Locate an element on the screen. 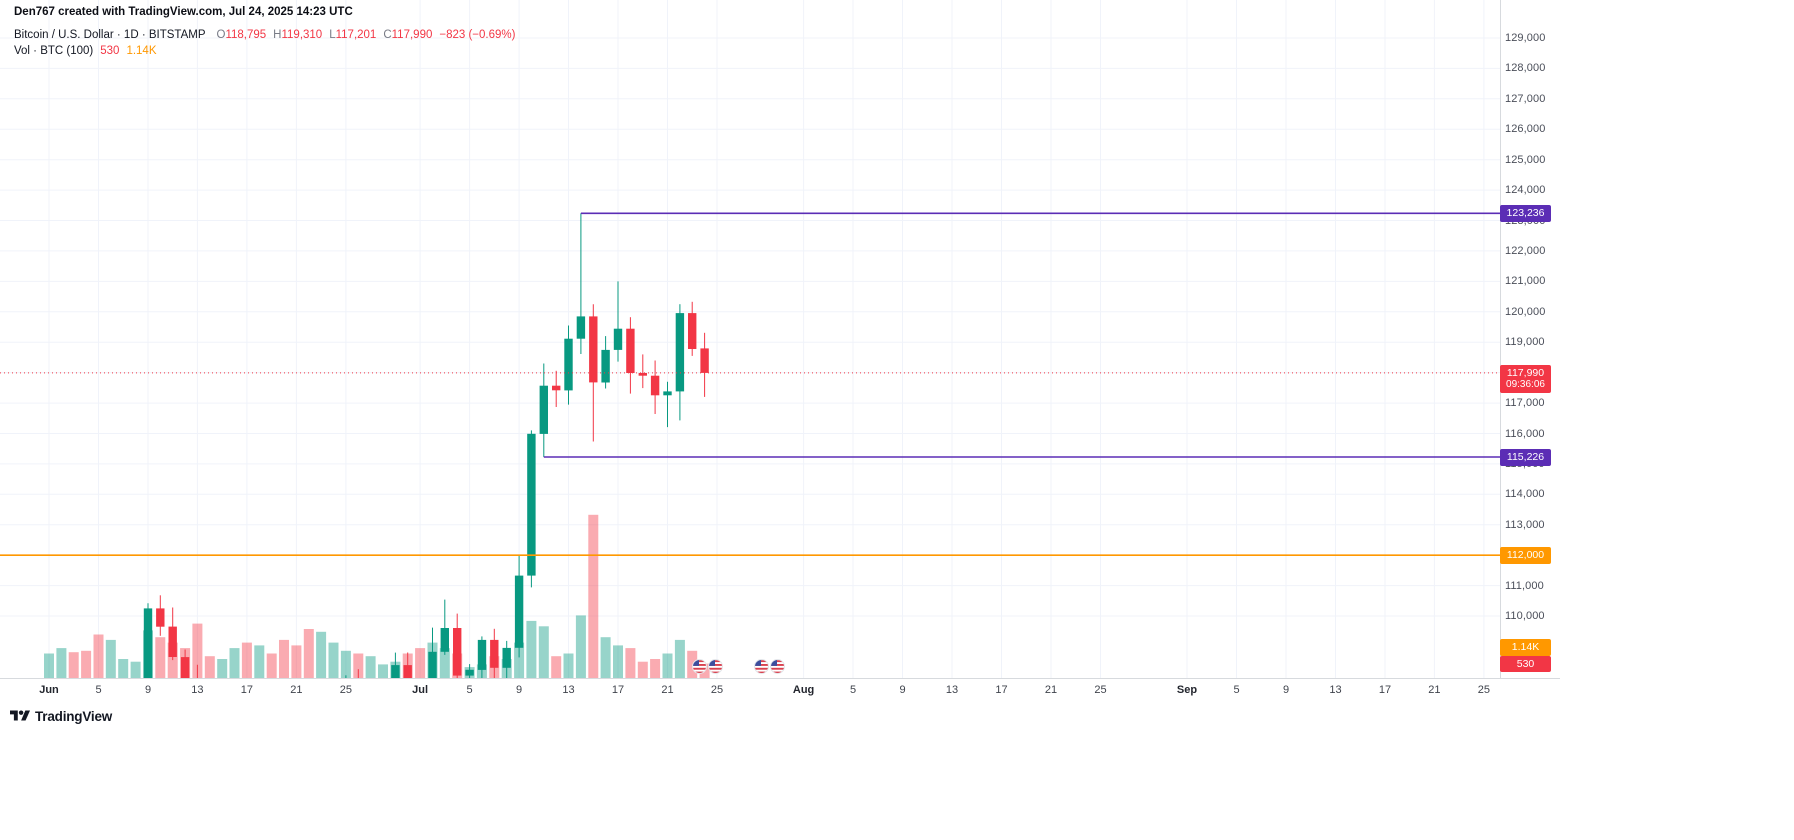 This screenshot has height=840, width=1794. resistance-line-badge: 123,236 is located at coordinates (1525, 213).